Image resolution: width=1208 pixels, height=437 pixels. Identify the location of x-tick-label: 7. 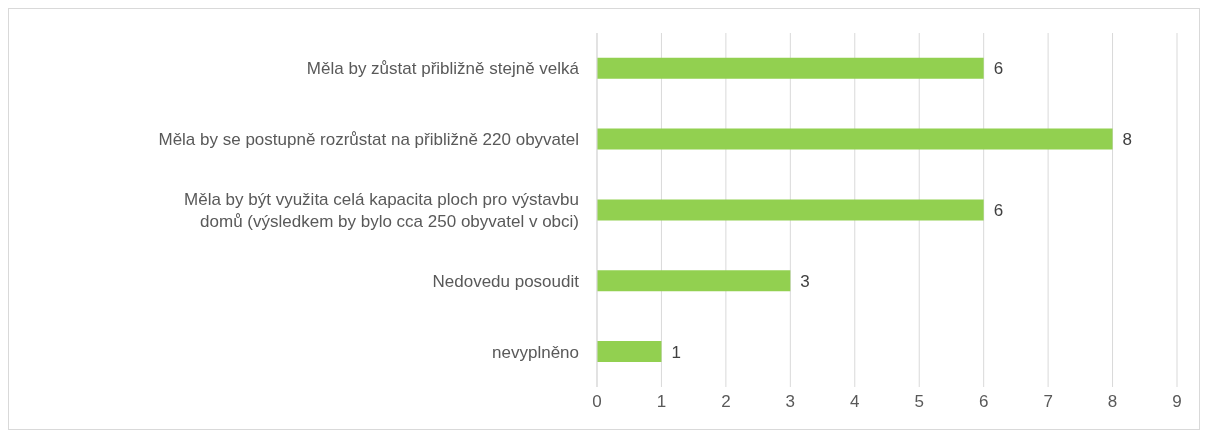
(1048, 402).